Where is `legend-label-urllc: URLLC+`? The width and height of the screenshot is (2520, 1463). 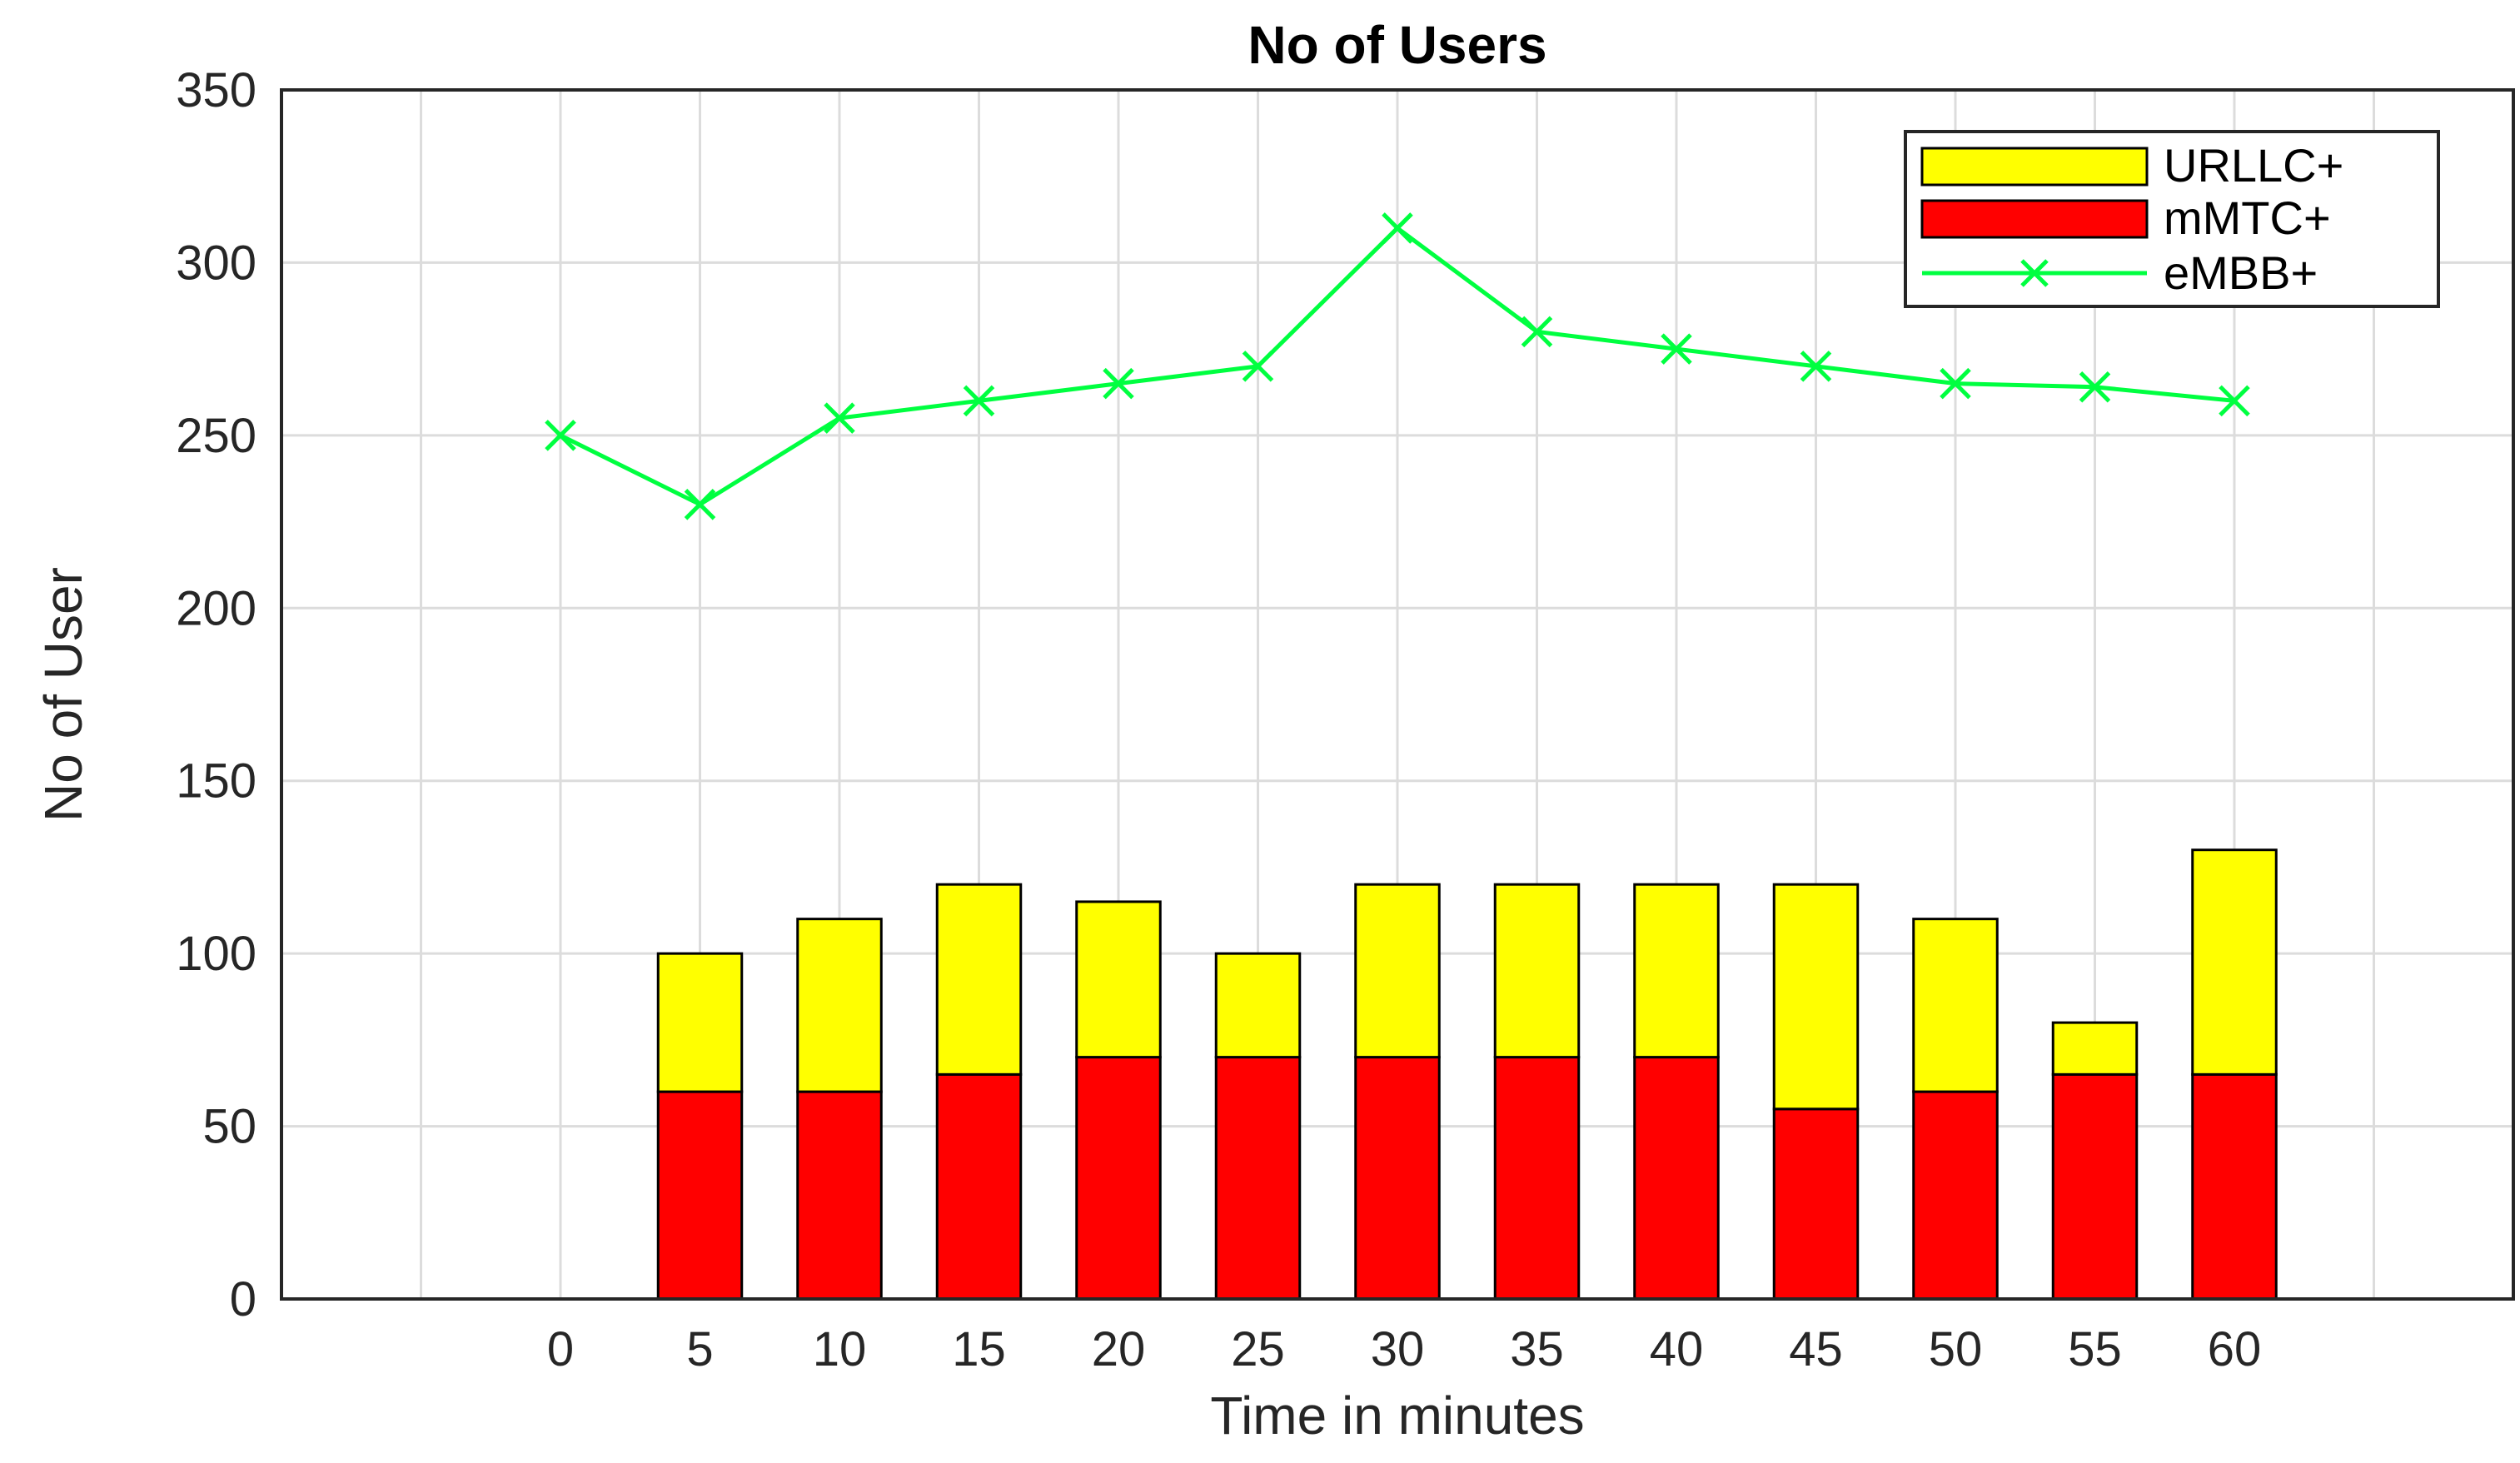 legend-label-urllc: URLLC+ is located at coordinates (2253, 165).